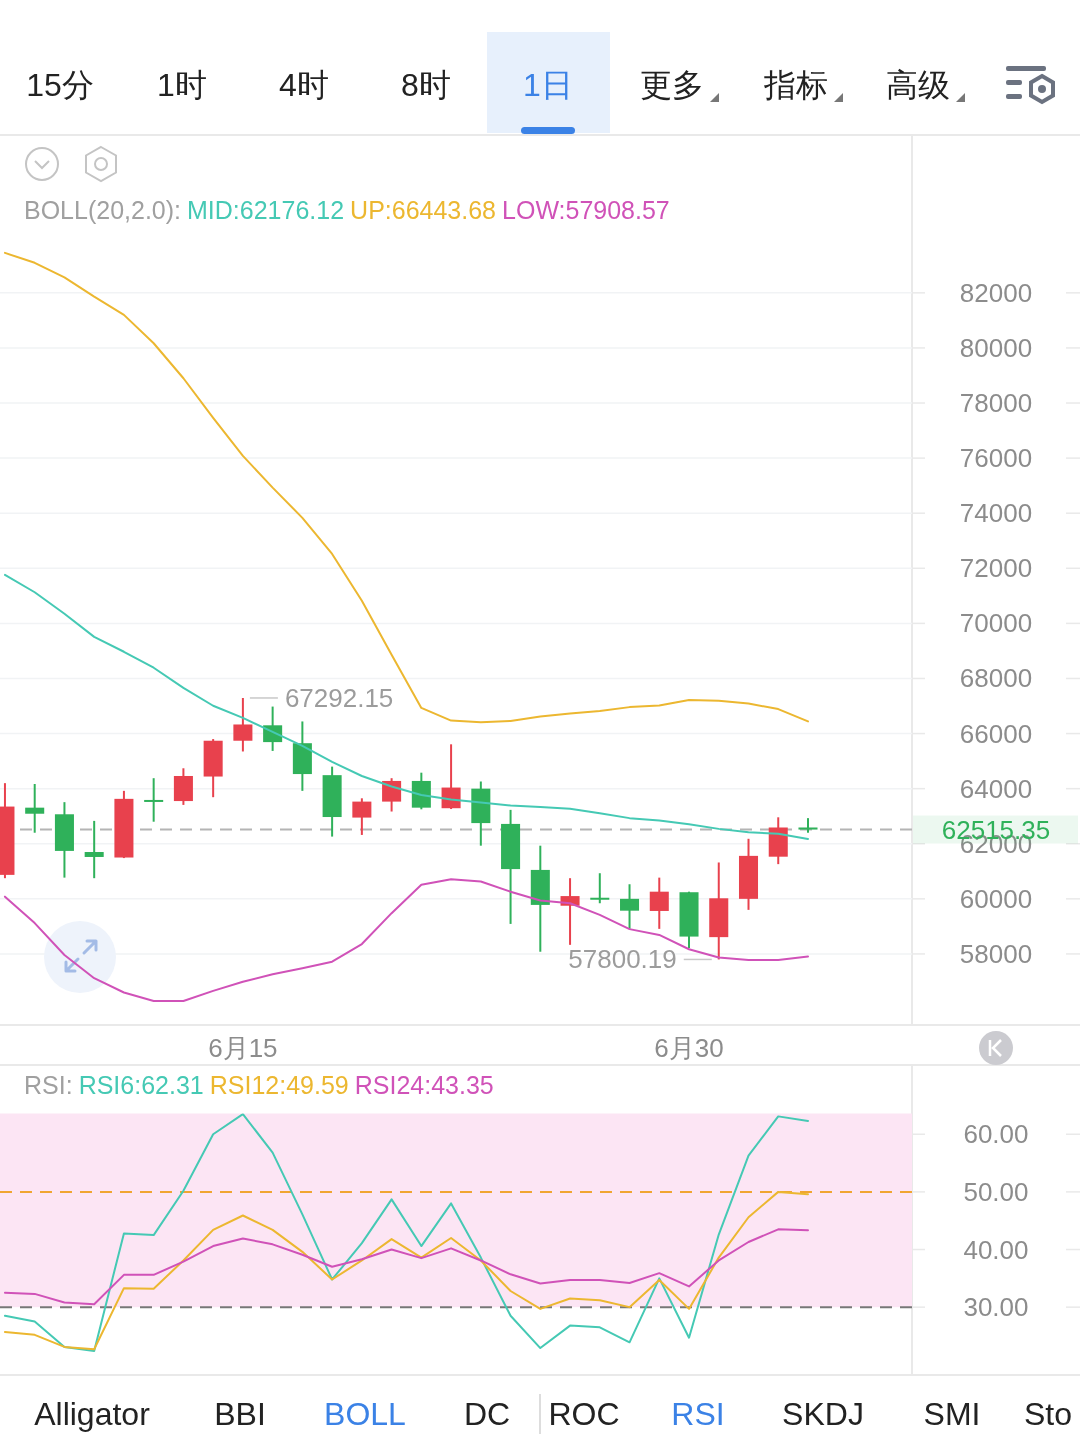  Describe the element at coordinates (996, 458) in the screenshot. I see `y-tick-label: 76000` at that location.